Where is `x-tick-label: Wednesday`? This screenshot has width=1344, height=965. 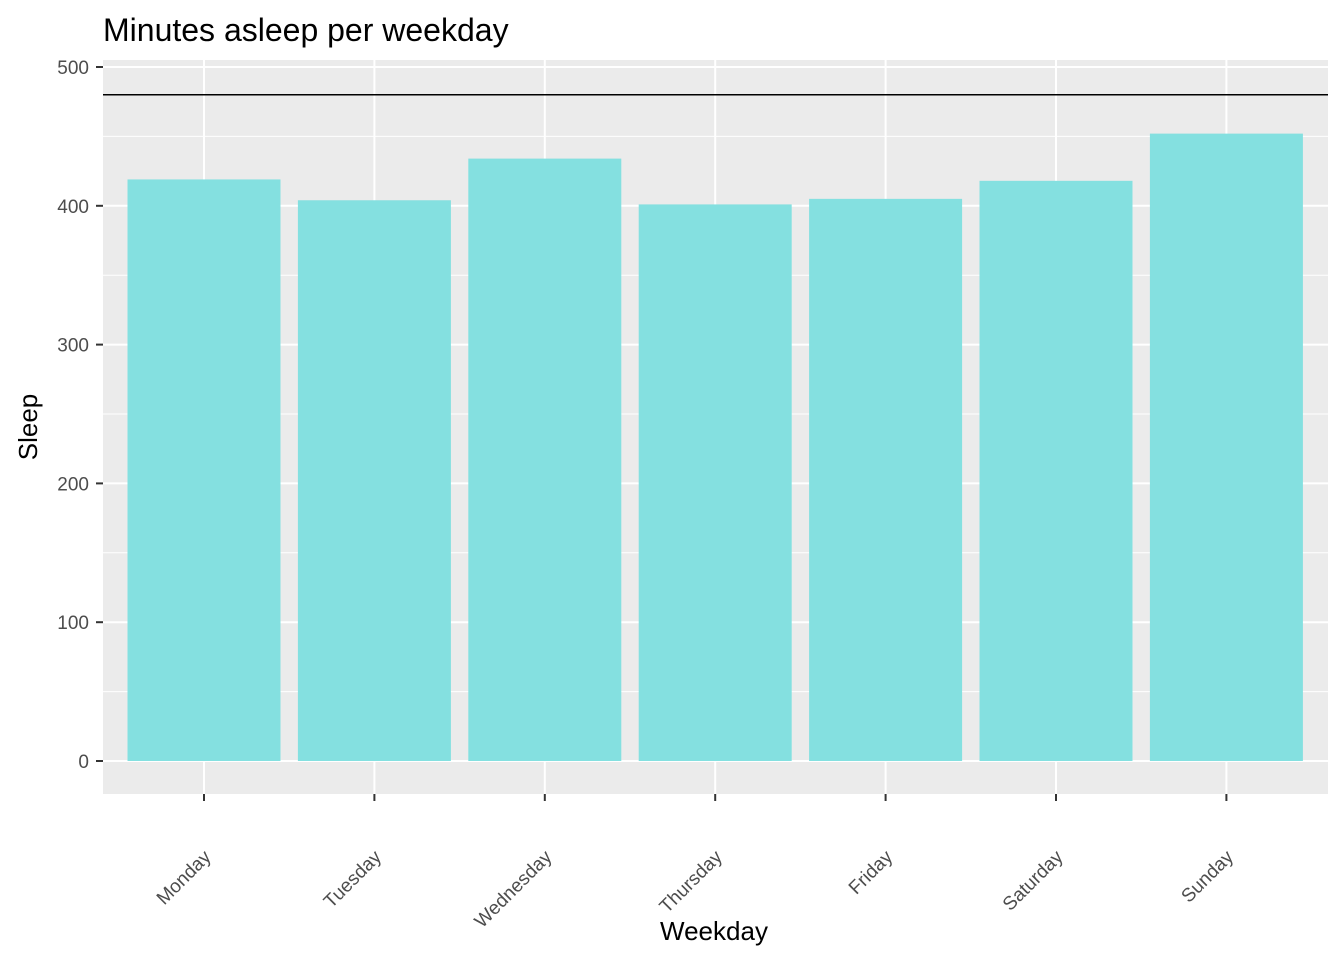
x-tick-label: Wednesday is located at coordinates (514, 889).